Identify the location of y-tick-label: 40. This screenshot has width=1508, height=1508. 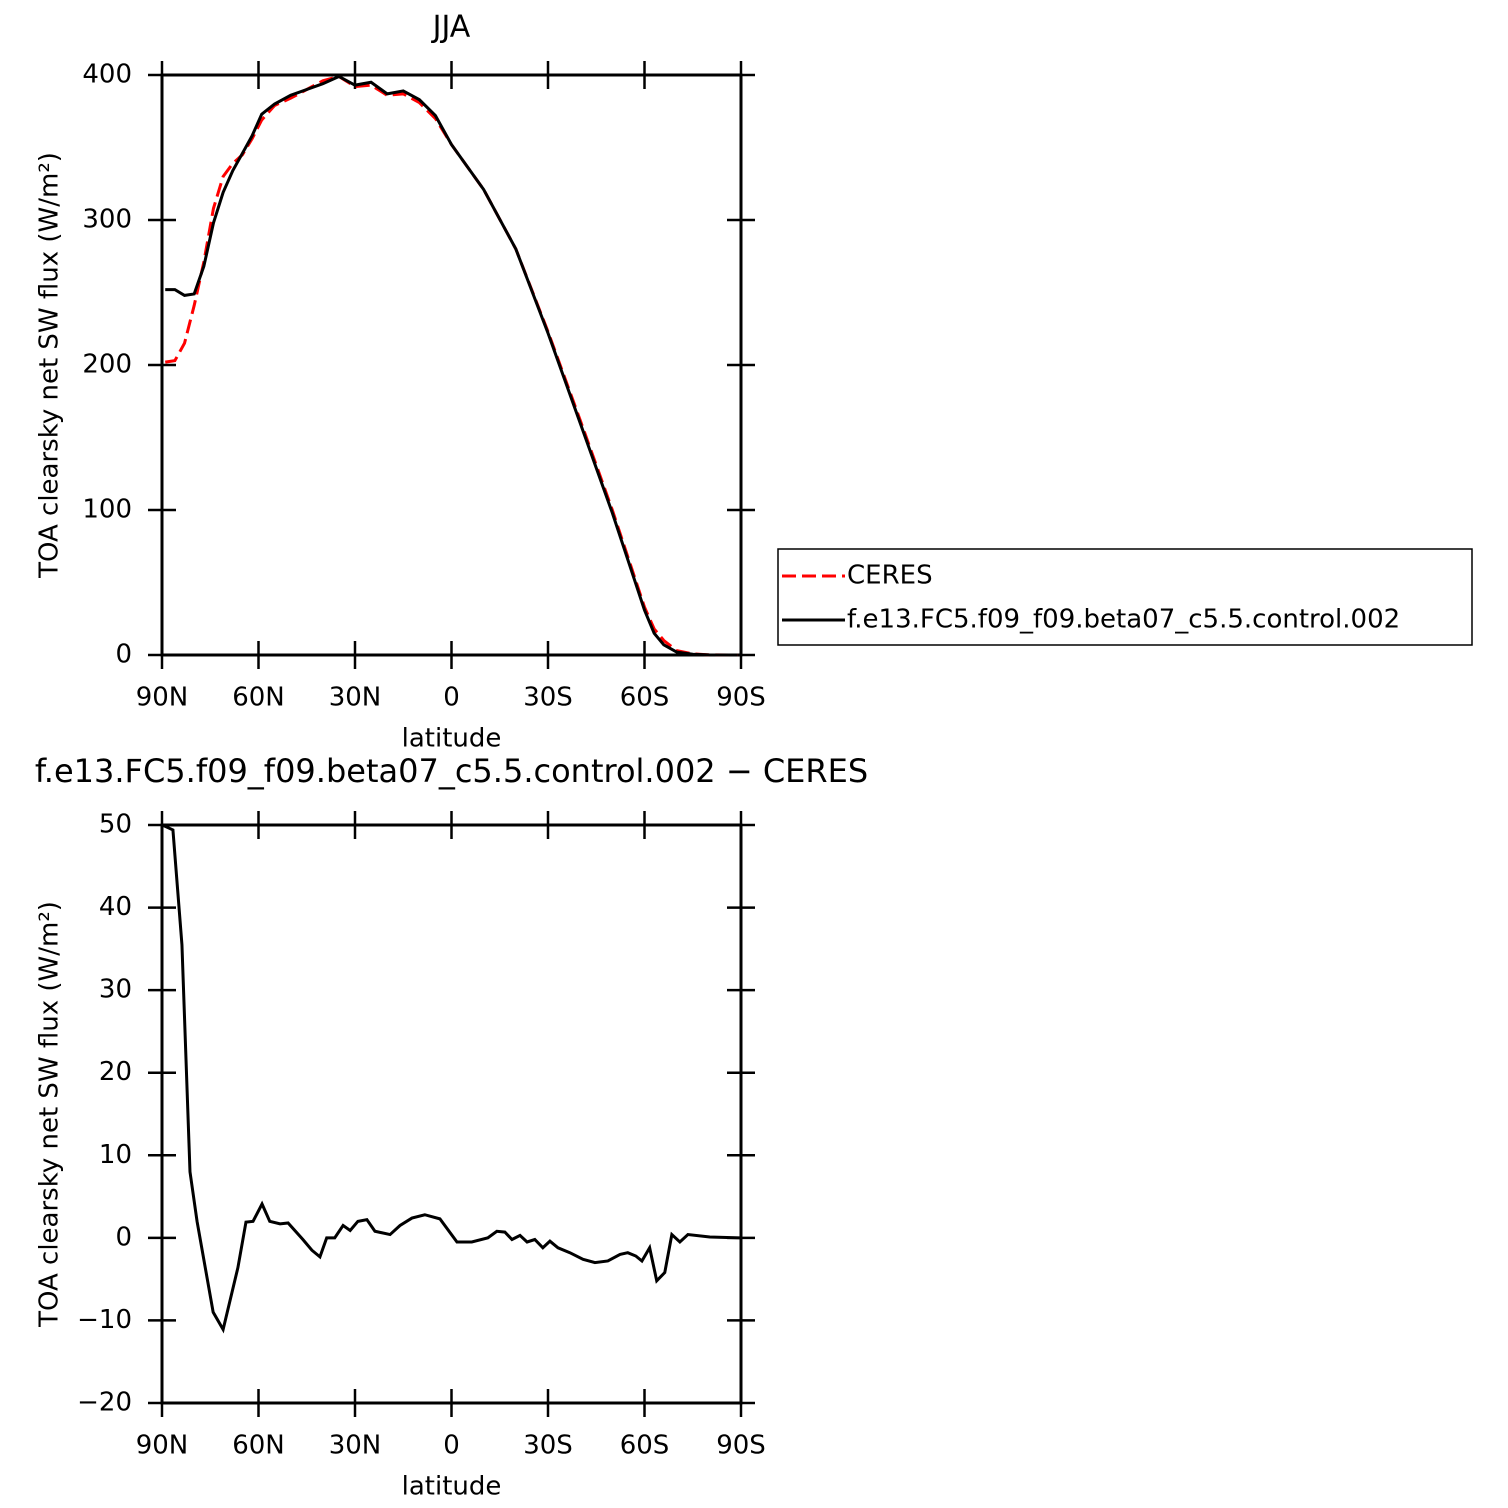
(115, 907).